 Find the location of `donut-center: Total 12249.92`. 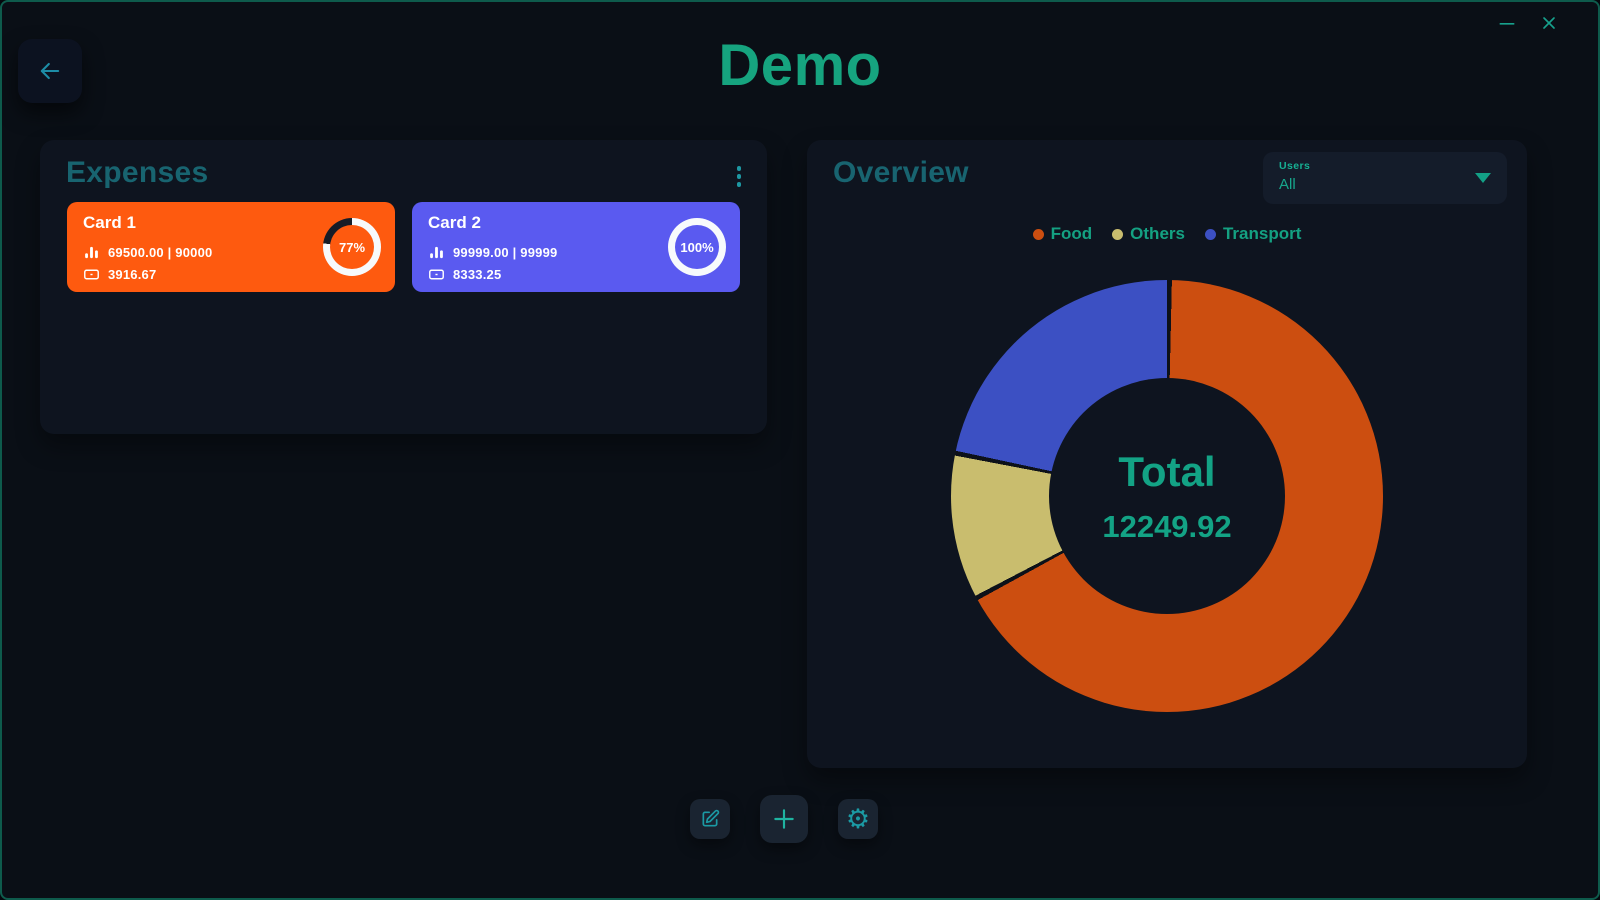

donut-center: Total 12249.92 is located at coordinates (1167, 496).